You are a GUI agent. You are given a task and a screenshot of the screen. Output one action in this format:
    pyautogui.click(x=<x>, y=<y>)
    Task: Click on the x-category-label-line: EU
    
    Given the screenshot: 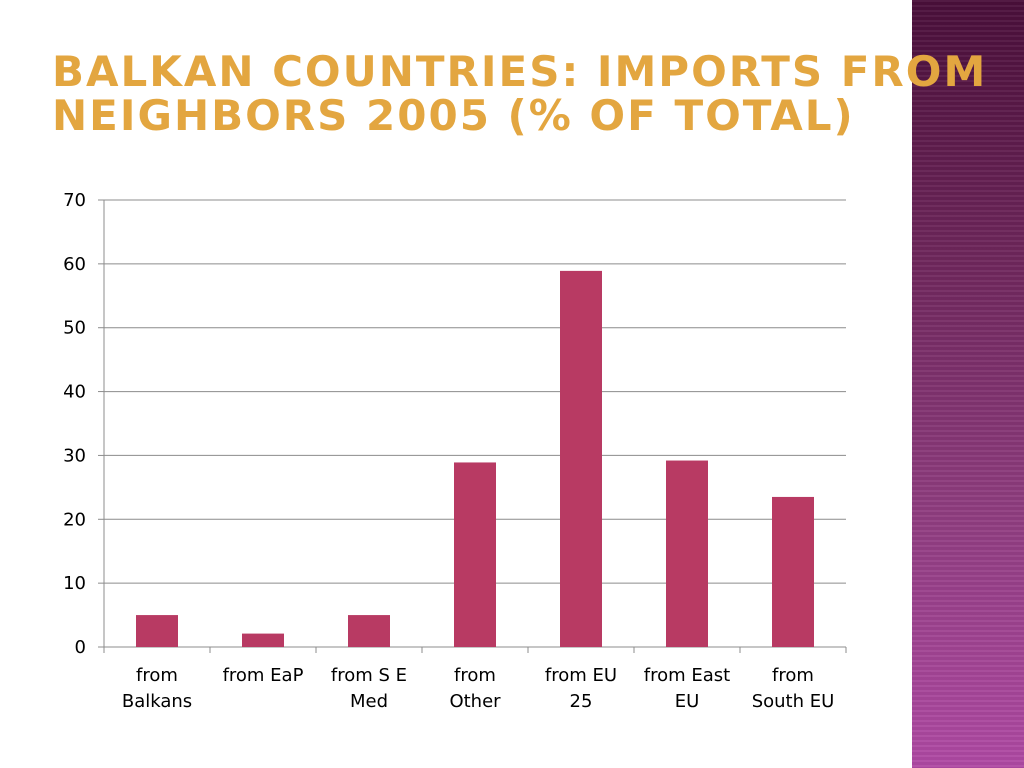 What is the action you would take?
    pyautogui.click(x=687, y=701)
    